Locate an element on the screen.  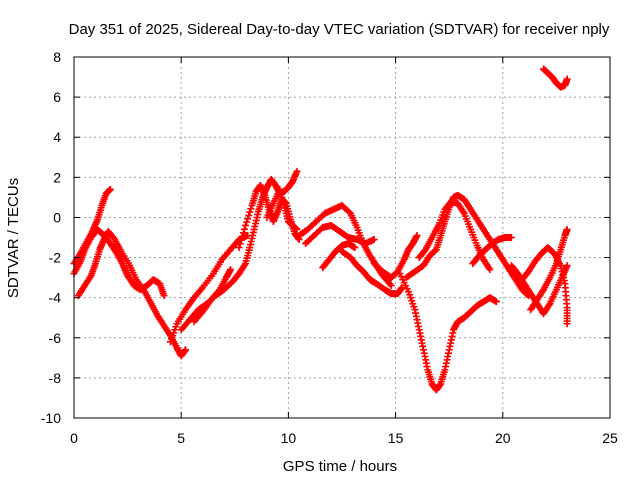
y-axis-label: SDTVAR / TECUs is located at coordinates (13, 238).